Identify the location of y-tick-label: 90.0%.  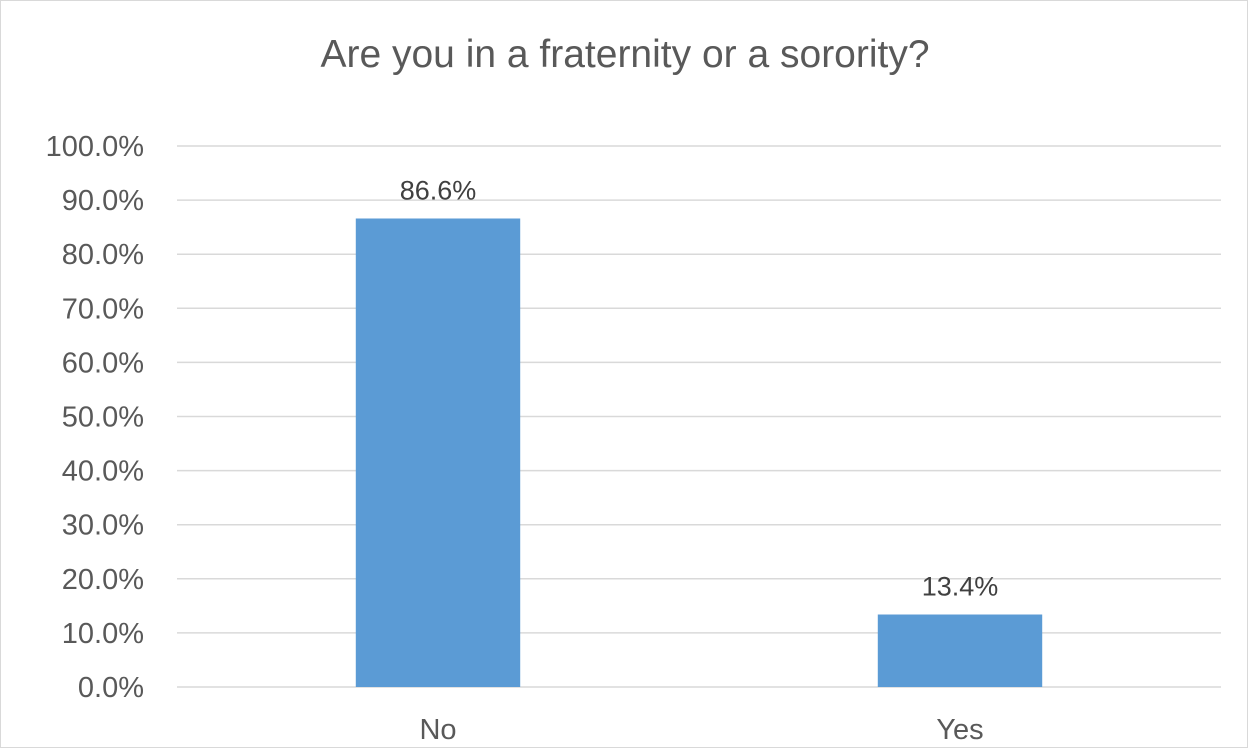
(103, 201).